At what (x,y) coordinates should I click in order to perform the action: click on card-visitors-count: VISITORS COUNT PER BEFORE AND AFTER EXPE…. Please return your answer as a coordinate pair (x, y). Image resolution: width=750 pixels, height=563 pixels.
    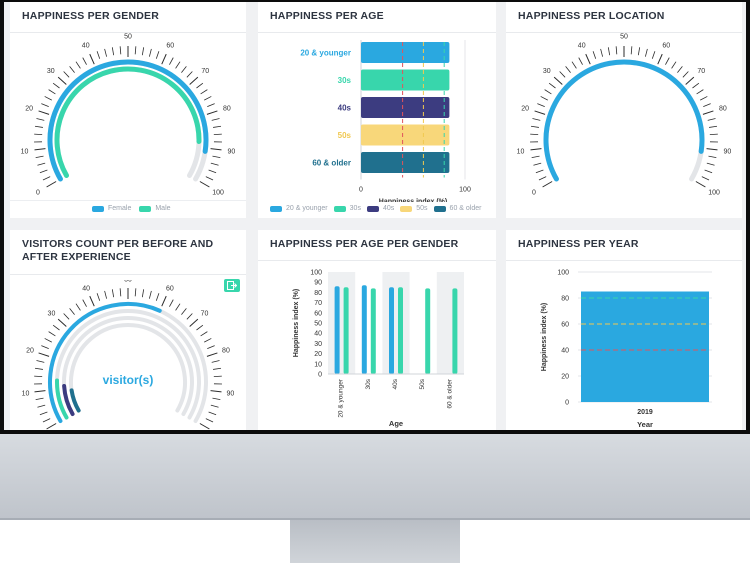
    Looking at the image, I should click on (128, 330).